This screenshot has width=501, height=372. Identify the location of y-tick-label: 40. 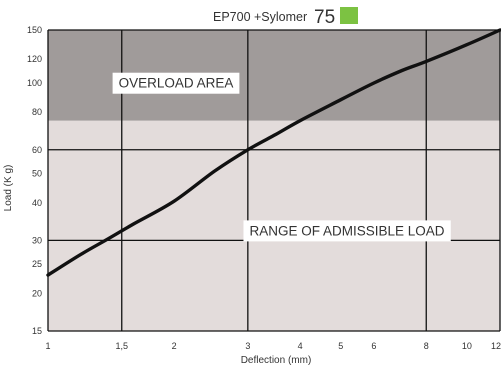
(37, 203).